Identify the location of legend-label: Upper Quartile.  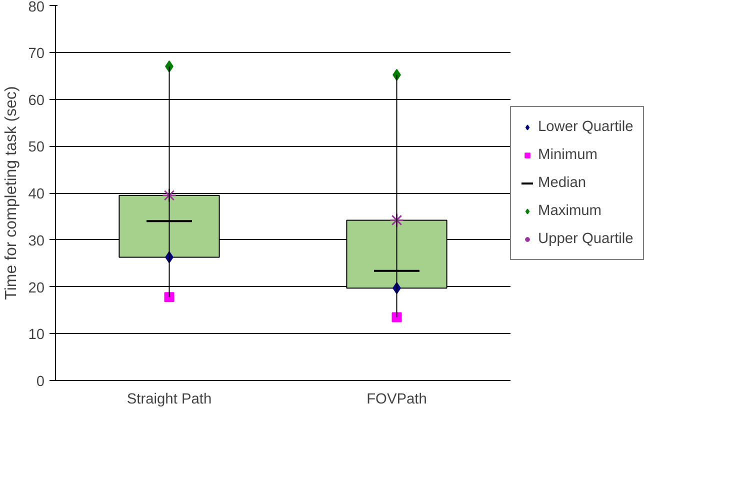
(586, 239).